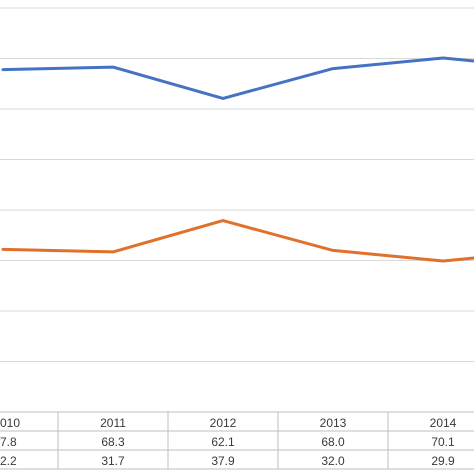 This screenshot has height=474, width=474. I want to click on data-label: 62.1, so click(223, 442).